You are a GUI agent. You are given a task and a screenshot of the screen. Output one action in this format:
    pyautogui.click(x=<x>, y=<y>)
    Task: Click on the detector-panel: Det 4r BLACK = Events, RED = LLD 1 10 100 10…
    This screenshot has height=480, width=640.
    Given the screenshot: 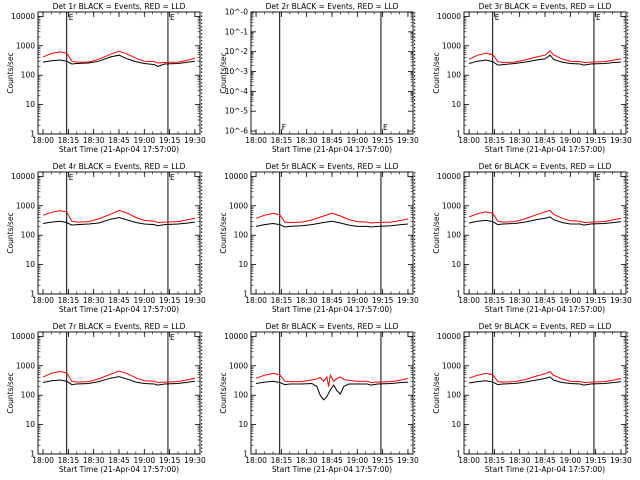 What is the action you would take?
    pyautogui.click(x=106, y=238)
    